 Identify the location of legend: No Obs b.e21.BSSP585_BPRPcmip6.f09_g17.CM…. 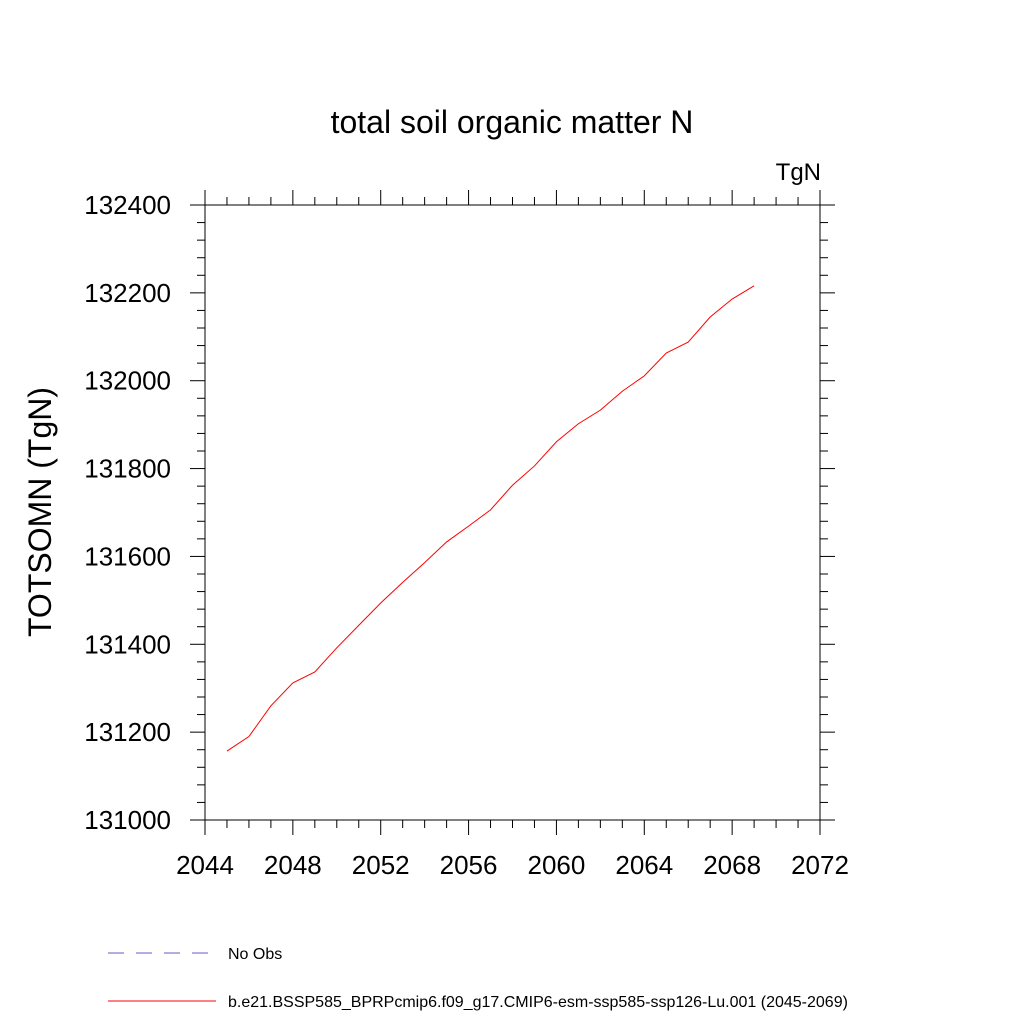
(478, 978).